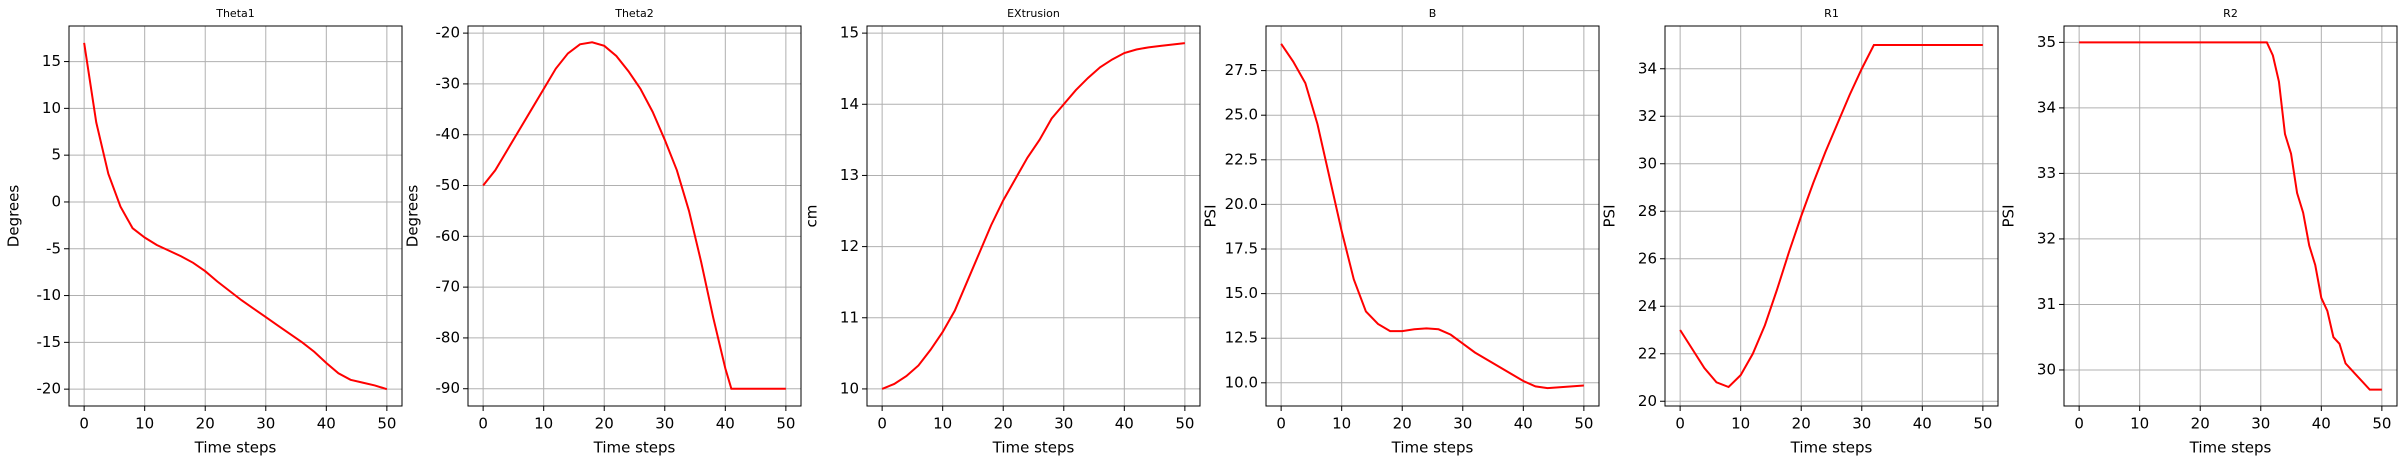 The image size is (2403, 464). Describe the element at coordinates (1241, 159) in the screenshot. I see `y-tick-label: 22.5` at that location.